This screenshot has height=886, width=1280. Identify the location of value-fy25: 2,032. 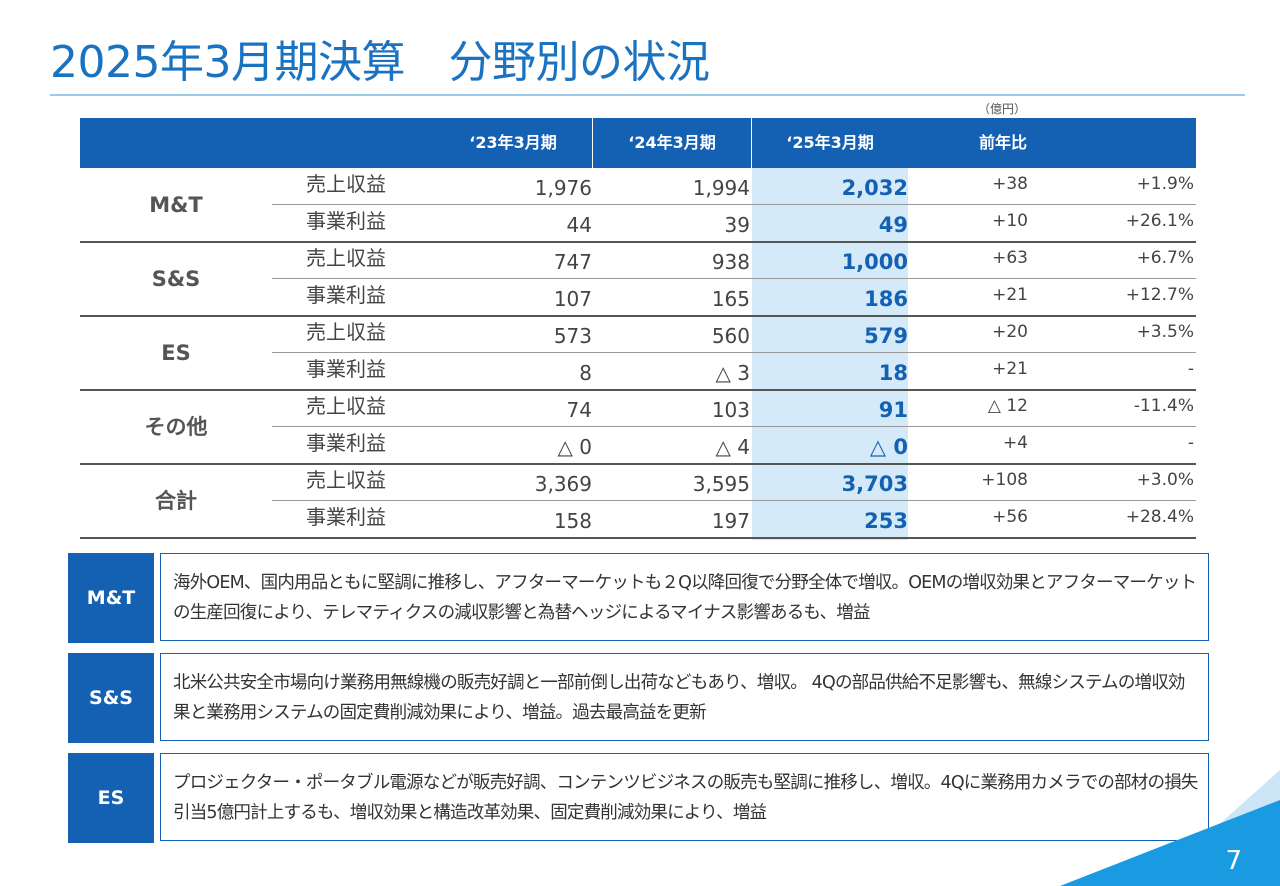
(874, 188).